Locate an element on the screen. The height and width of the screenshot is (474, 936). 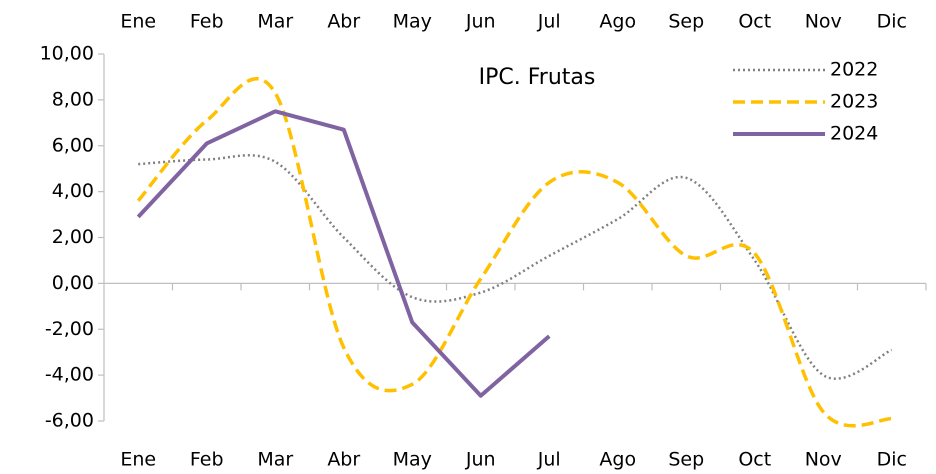
x-tick-label: Dic is located at coordinates (892, 460).